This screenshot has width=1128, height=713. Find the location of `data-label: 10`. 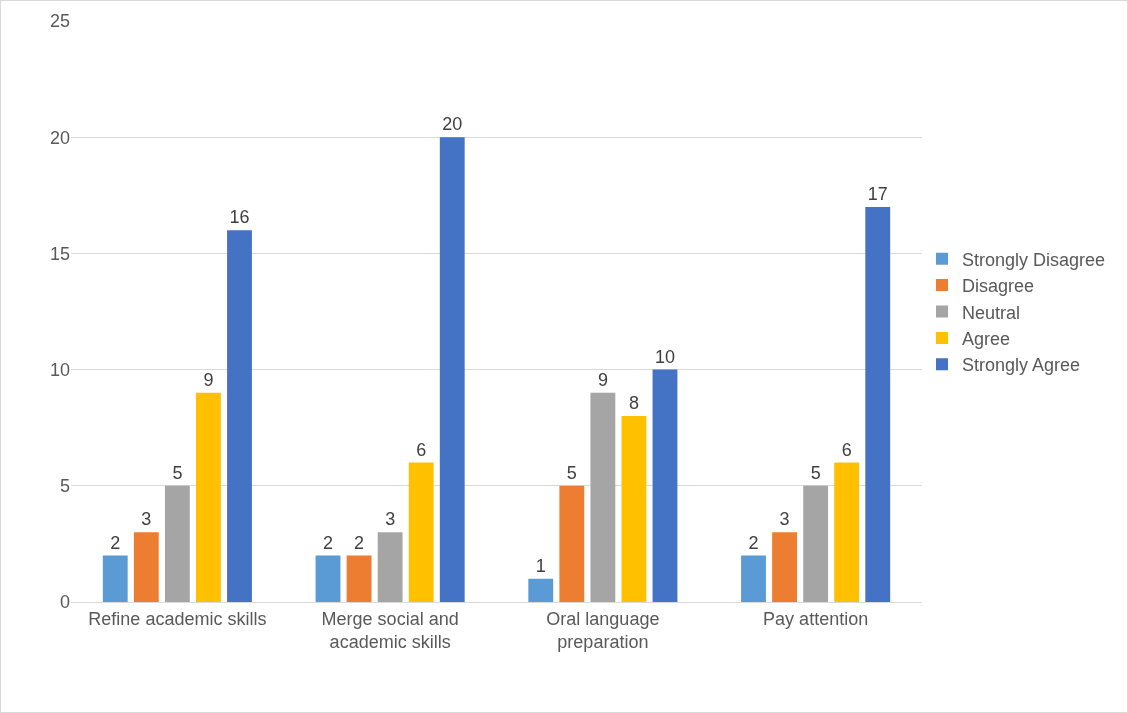

data-label: 10 is located at coordinates (665, 356).